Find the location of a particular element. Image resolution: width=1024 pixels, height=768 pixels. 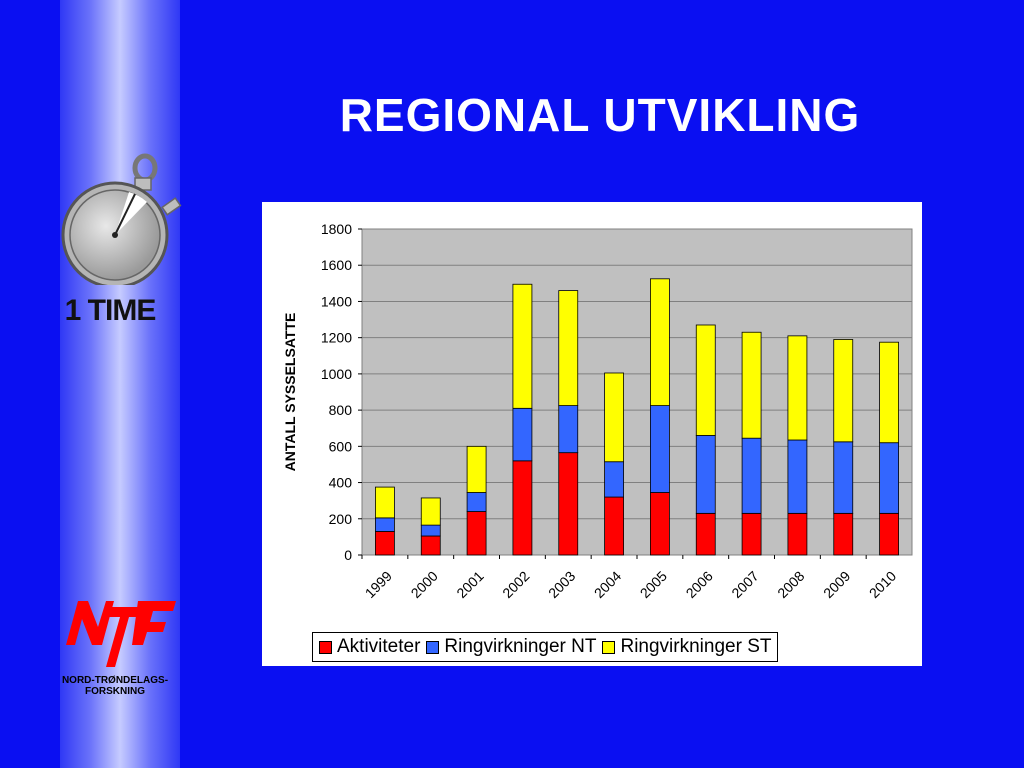

y-tick-label: 400 is located at coordinates (341, 483).